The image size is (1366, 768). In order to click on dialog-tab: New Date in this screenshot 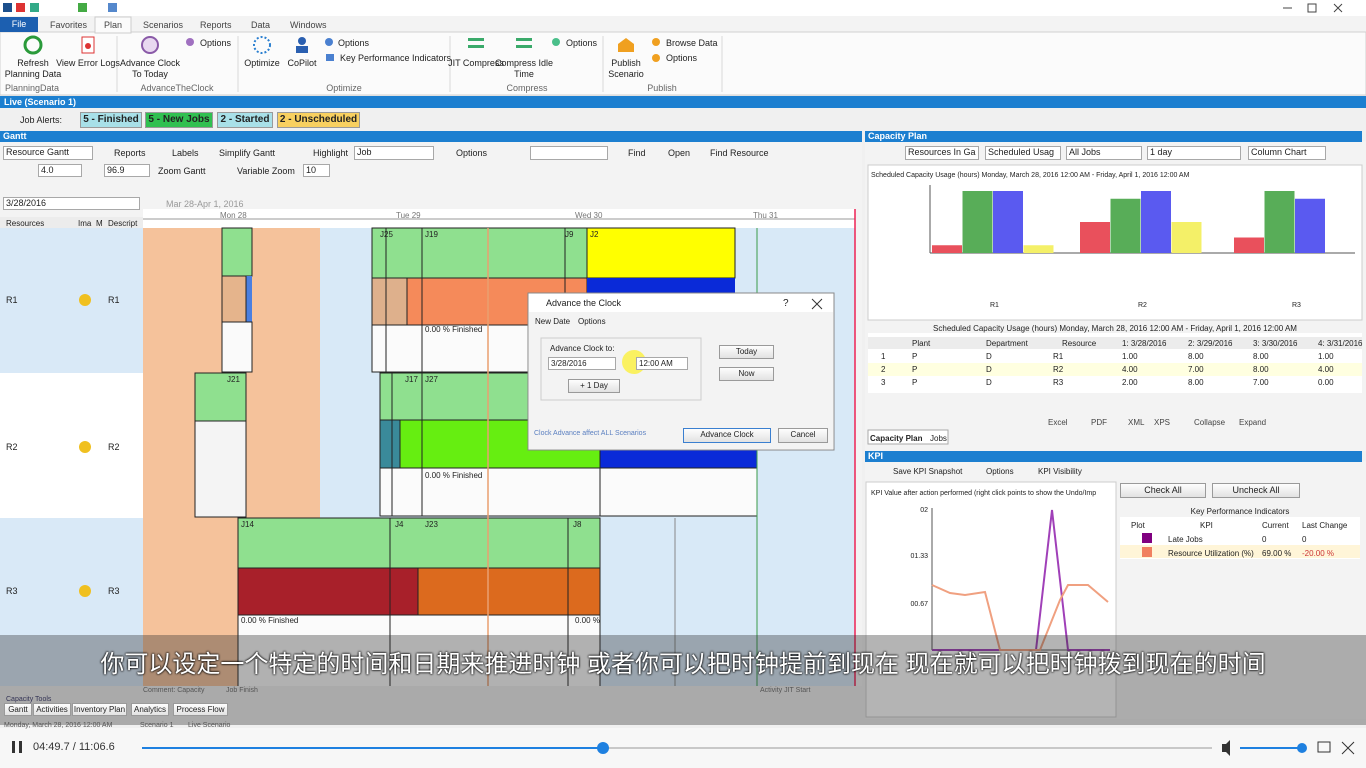, I will do `click(553, 321)`.